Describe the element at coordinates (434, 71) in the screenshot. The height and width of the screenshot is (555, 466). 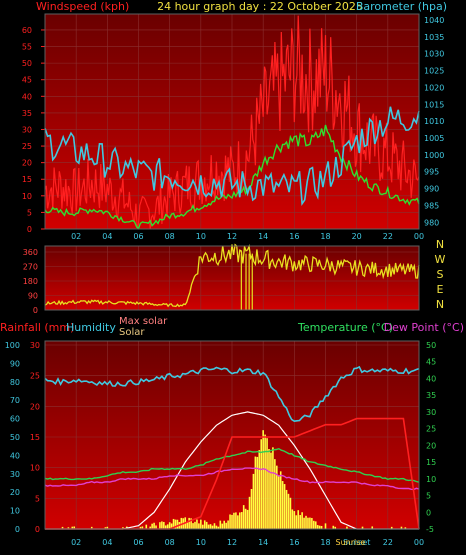
I see `barometer-tick-label: 1025` at that location.